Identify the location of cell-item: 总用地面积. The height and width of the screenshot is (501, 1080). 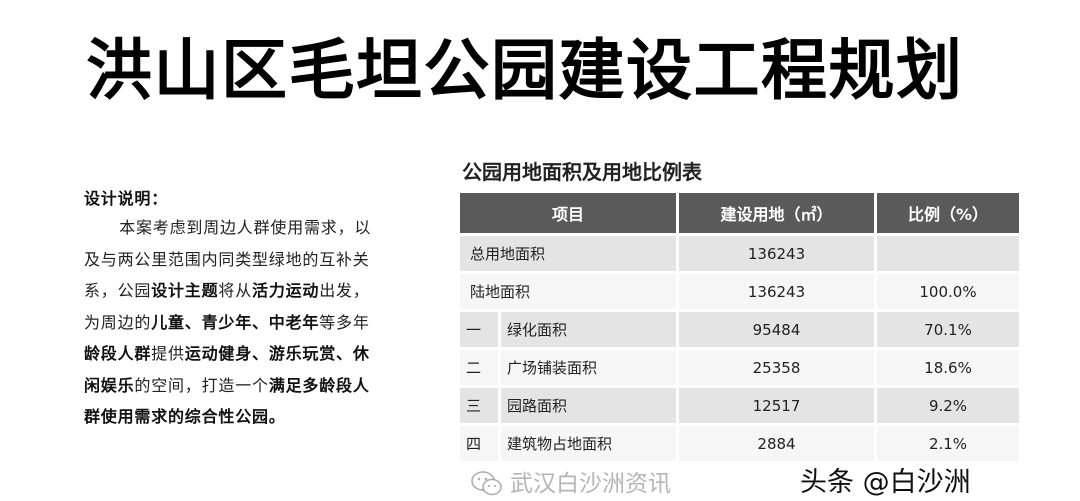
(568, 253).